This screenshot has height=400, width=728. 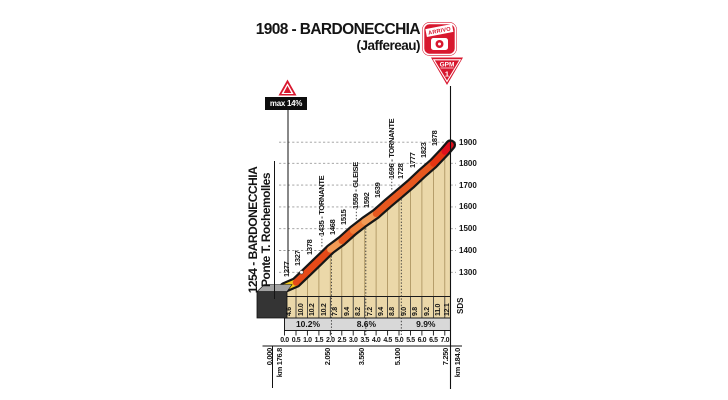 I want to click on elevation-label: 1515, so click(x=343, y=217).